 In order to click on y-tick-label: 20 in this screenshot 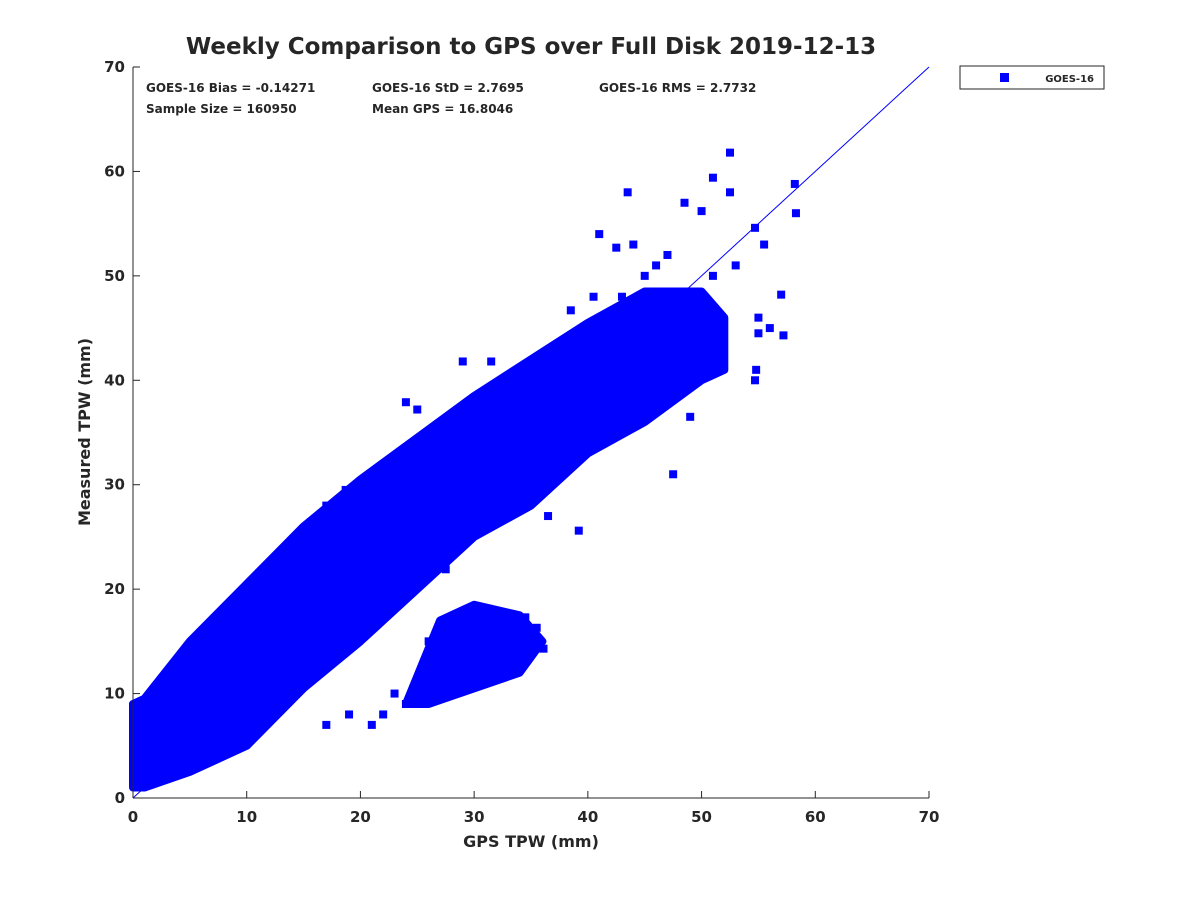, I will do `click(114, 589)`.